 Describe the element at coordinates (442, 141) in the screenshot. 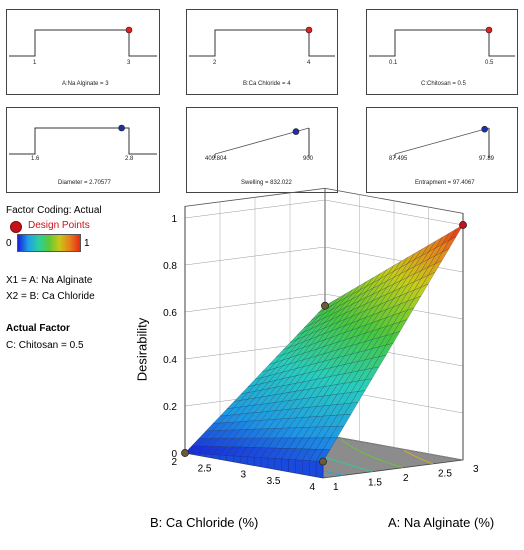

I see `ramp-line` at that location.